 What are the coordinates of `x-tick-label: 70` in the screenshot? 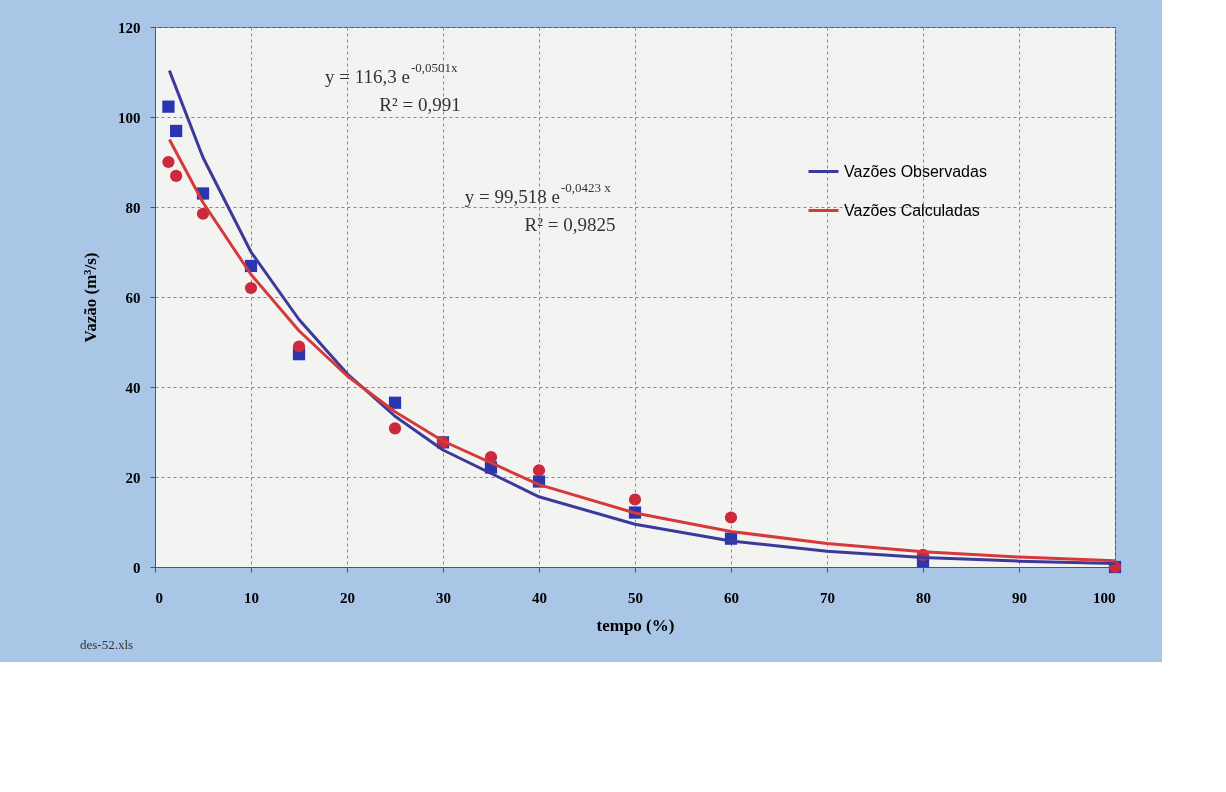 It's located at (827, 597).